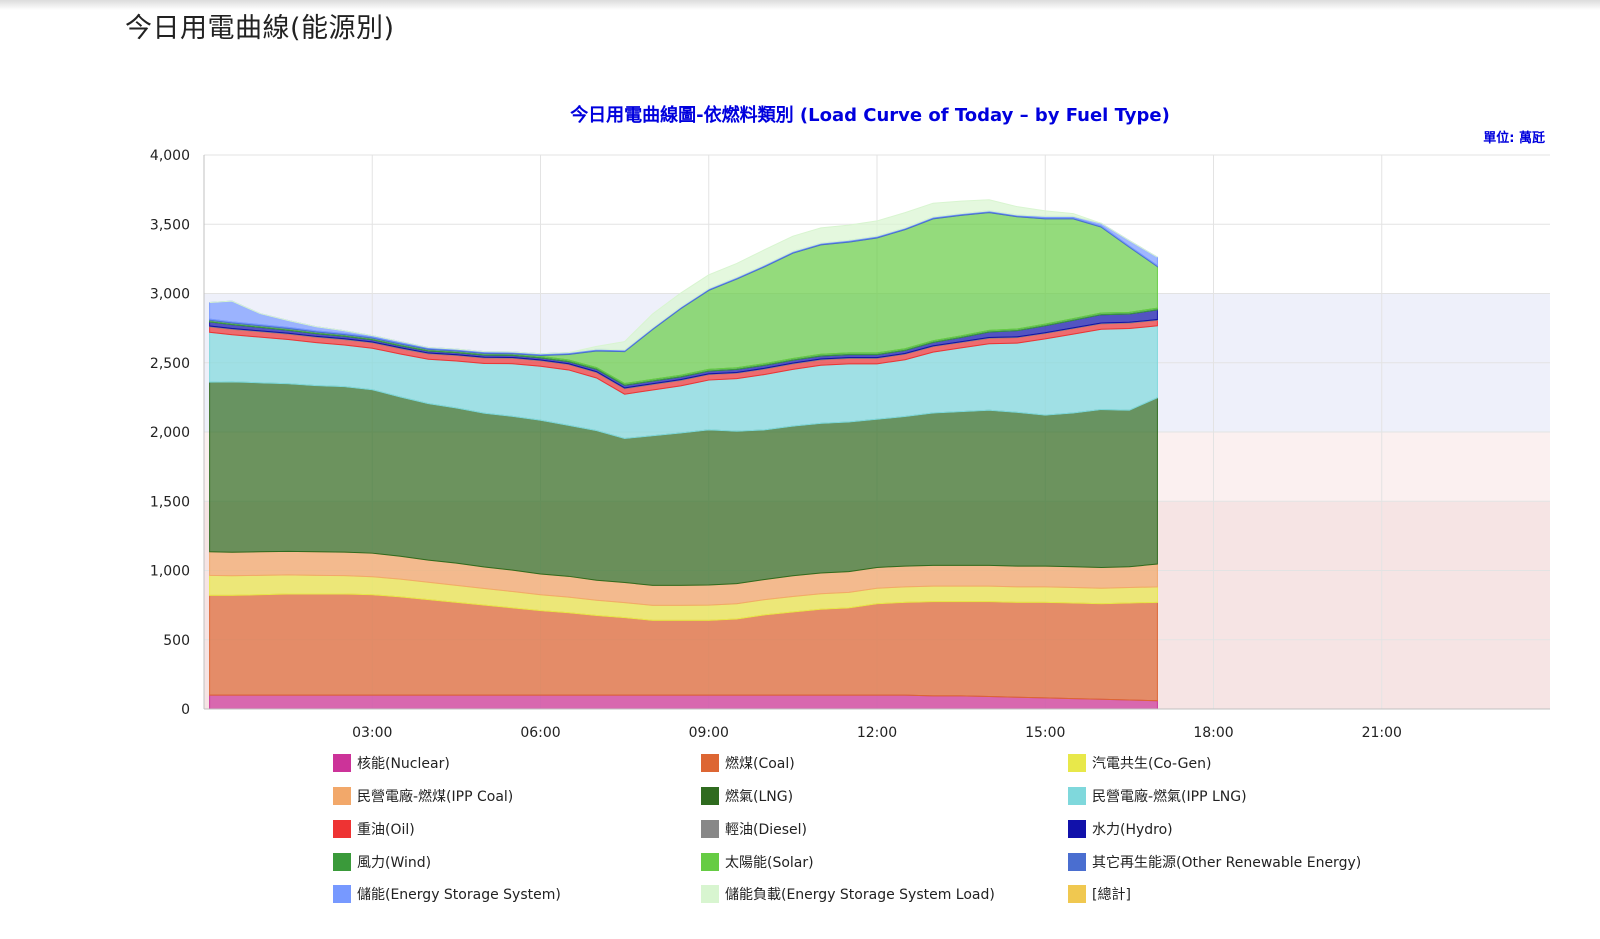 The width and height of the screenshot is (1600, 939). I want to click on legend-item: 核能(Nuclear), so click(391, 763).